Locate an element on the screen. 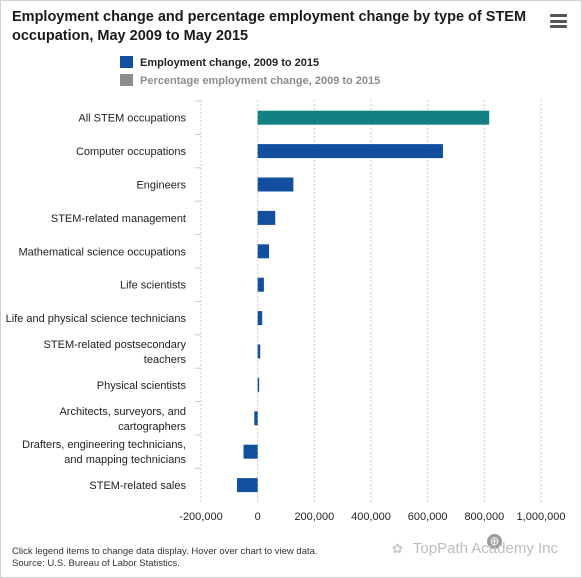 The width and height of the screenshot is (582, 578). category-label: STEM-related management is located at coordinates (118, 219).